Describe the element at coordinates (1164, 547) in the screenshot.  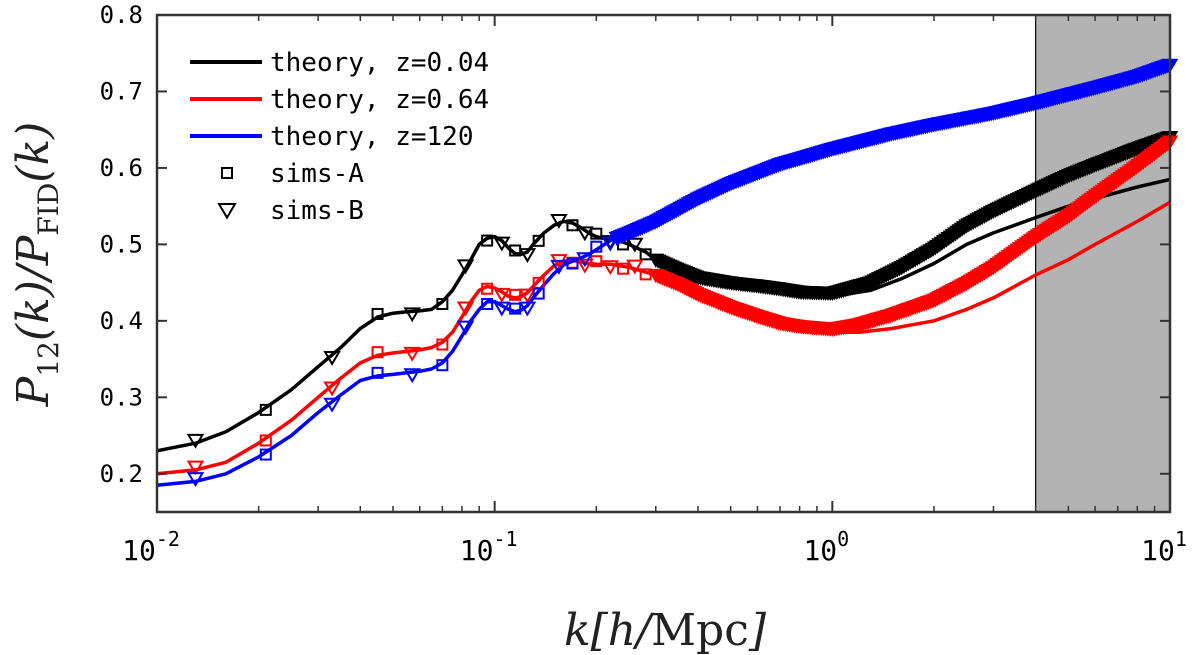
I see `x-tick-label: 10¹` at that location.